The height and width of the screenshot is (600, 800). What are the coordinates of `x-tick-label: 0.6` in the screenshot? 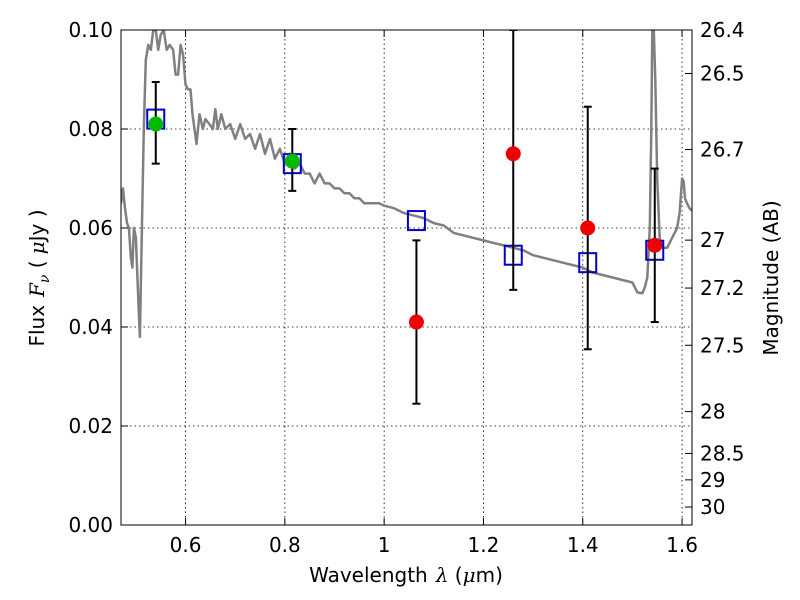 It's located at (186, 545).